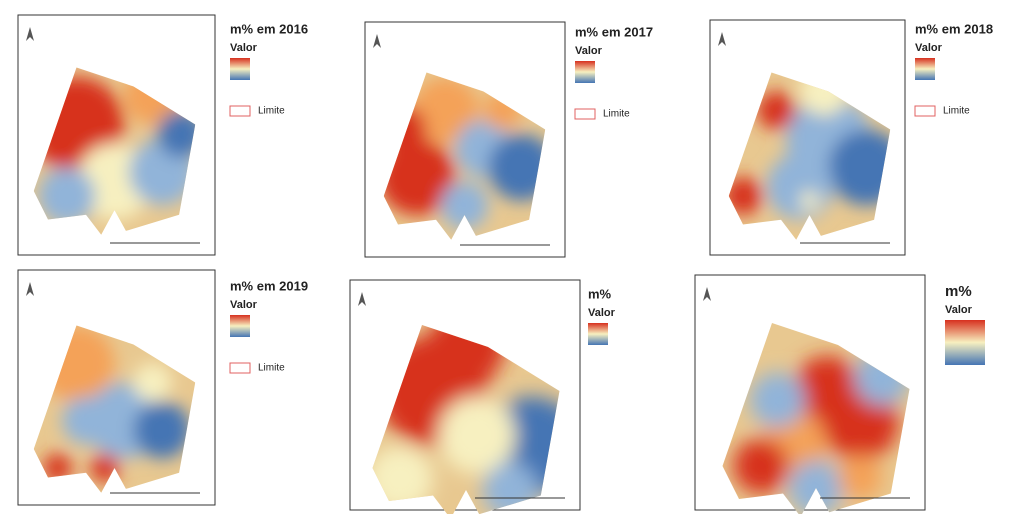  What do you see at coordinates (954, 28) in the screenshot?
I see `panel-title: m% em 2018` at bounding box center [954, 28].